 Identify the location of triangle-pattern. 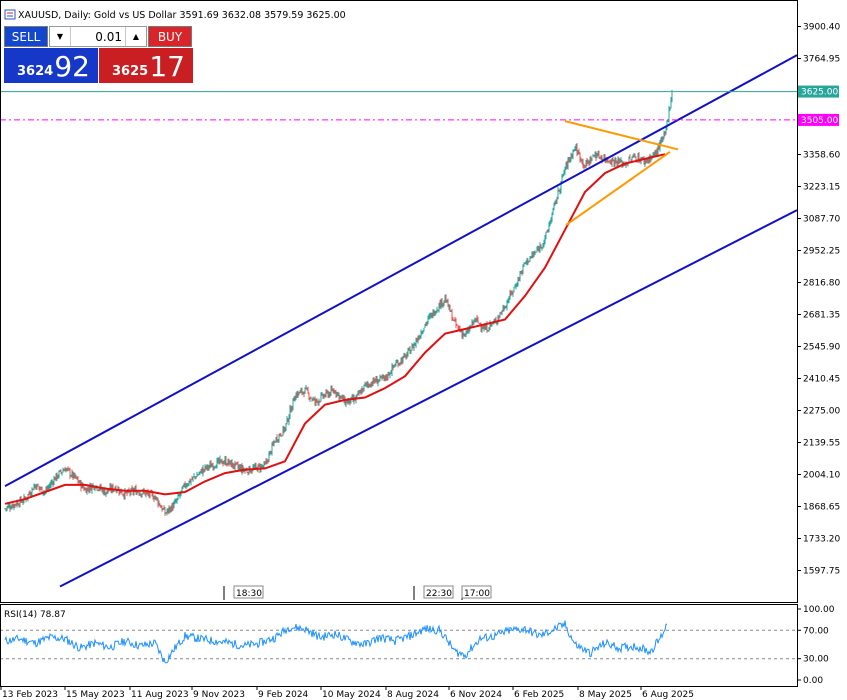
(621, 173).